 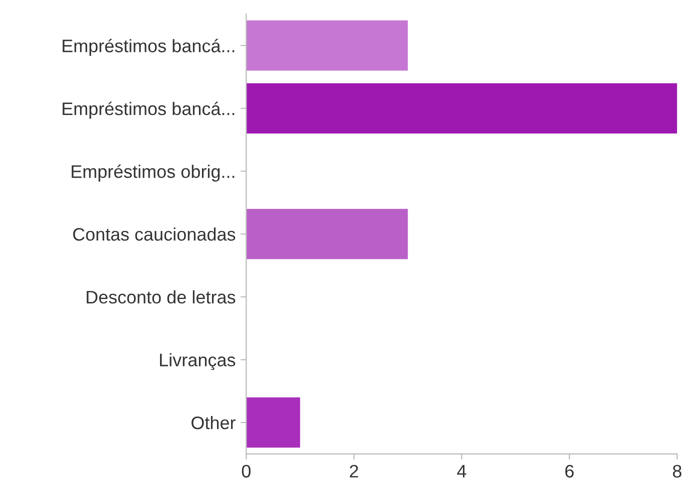 What do you see at coordinates (569, 471) in the screenshot?
I see `x-tick-label: 6` at bounding box center [569, 471].